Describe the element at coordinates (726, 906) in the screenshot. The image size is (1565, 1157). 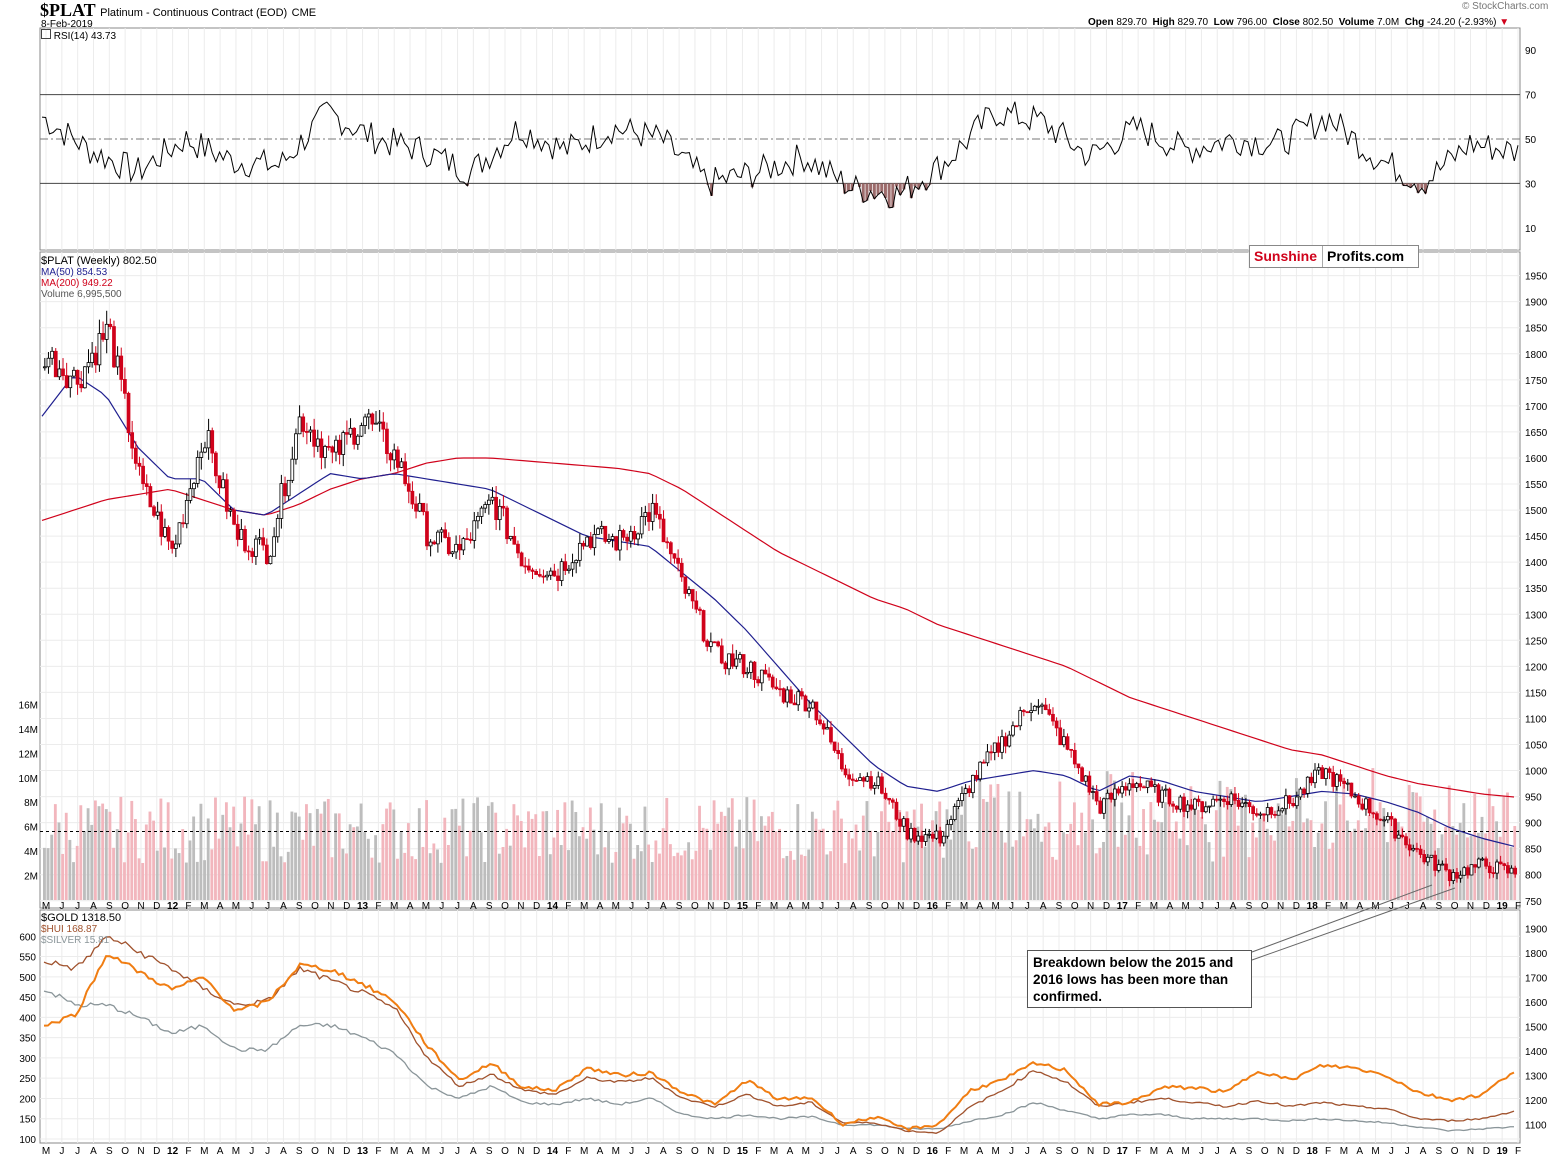
I see `x-tick-label: D` at that location.